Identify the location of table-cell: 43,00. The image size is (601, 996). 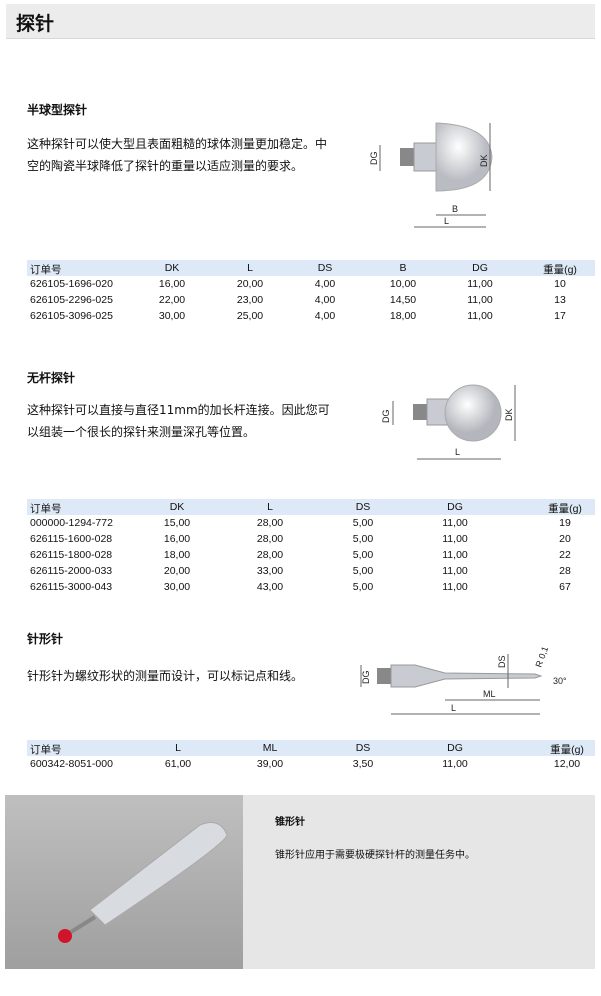
(270, 587).